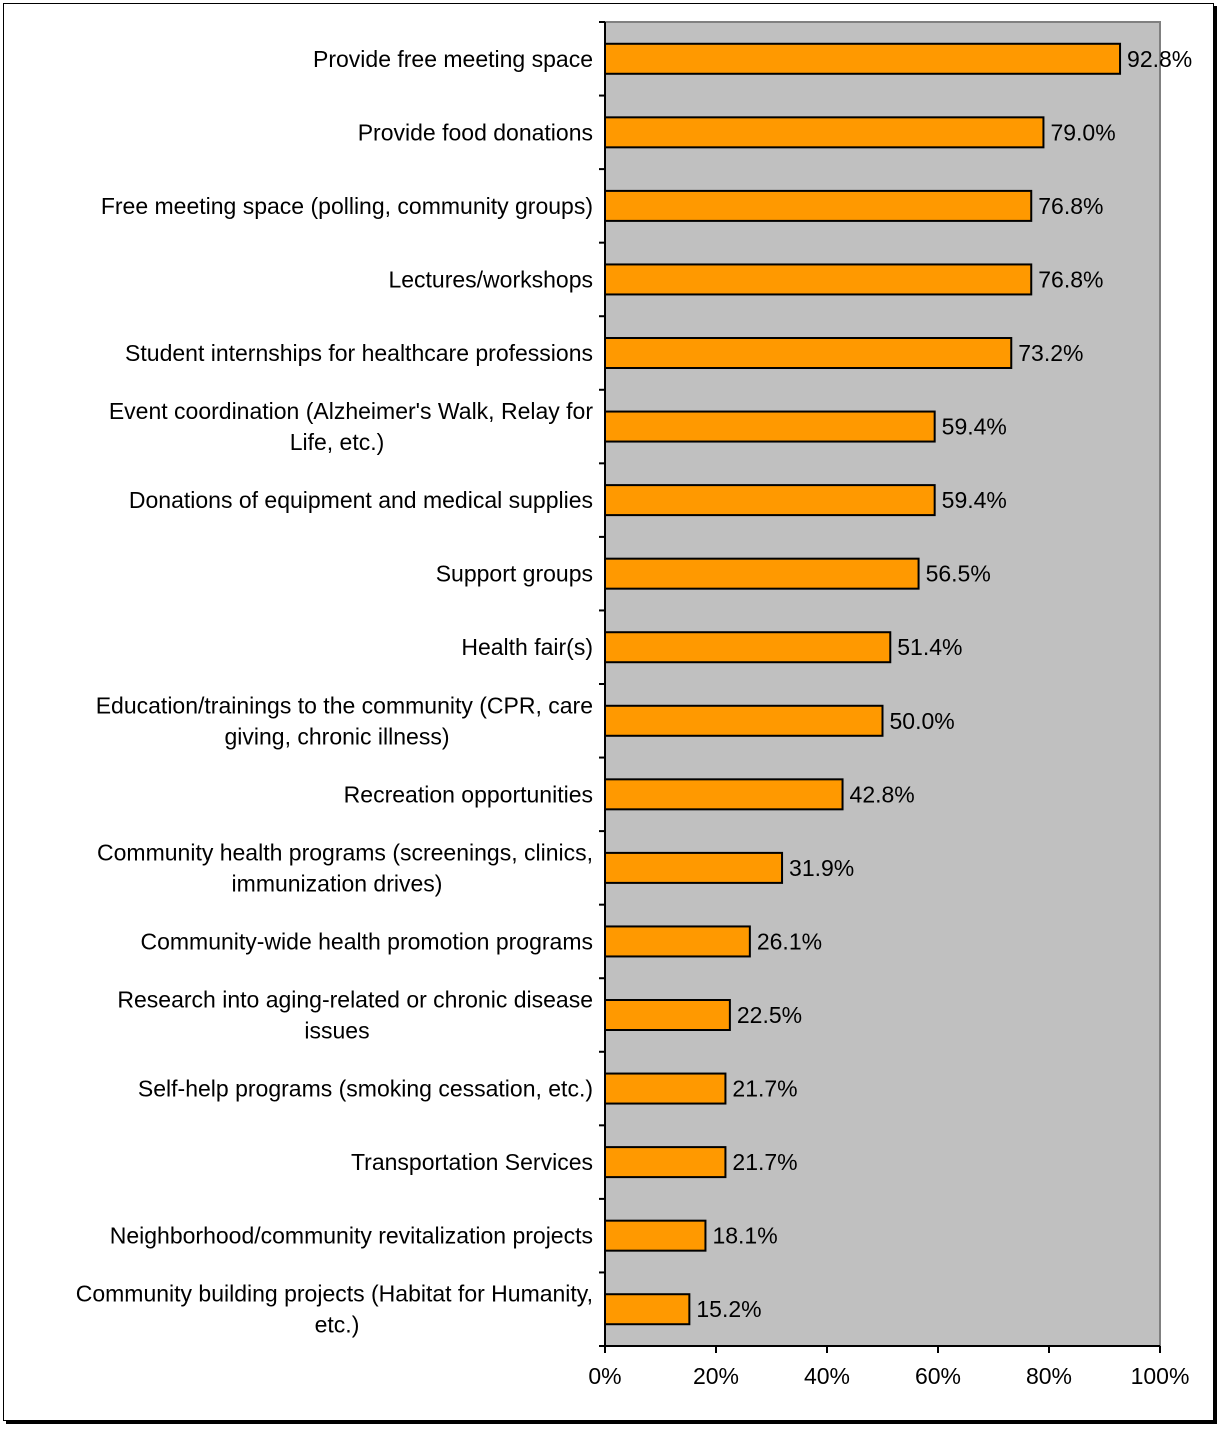  Describe the element at coordinates (789, 941) in the screenshot. I see `value-label-12: 26.1%` at that location.